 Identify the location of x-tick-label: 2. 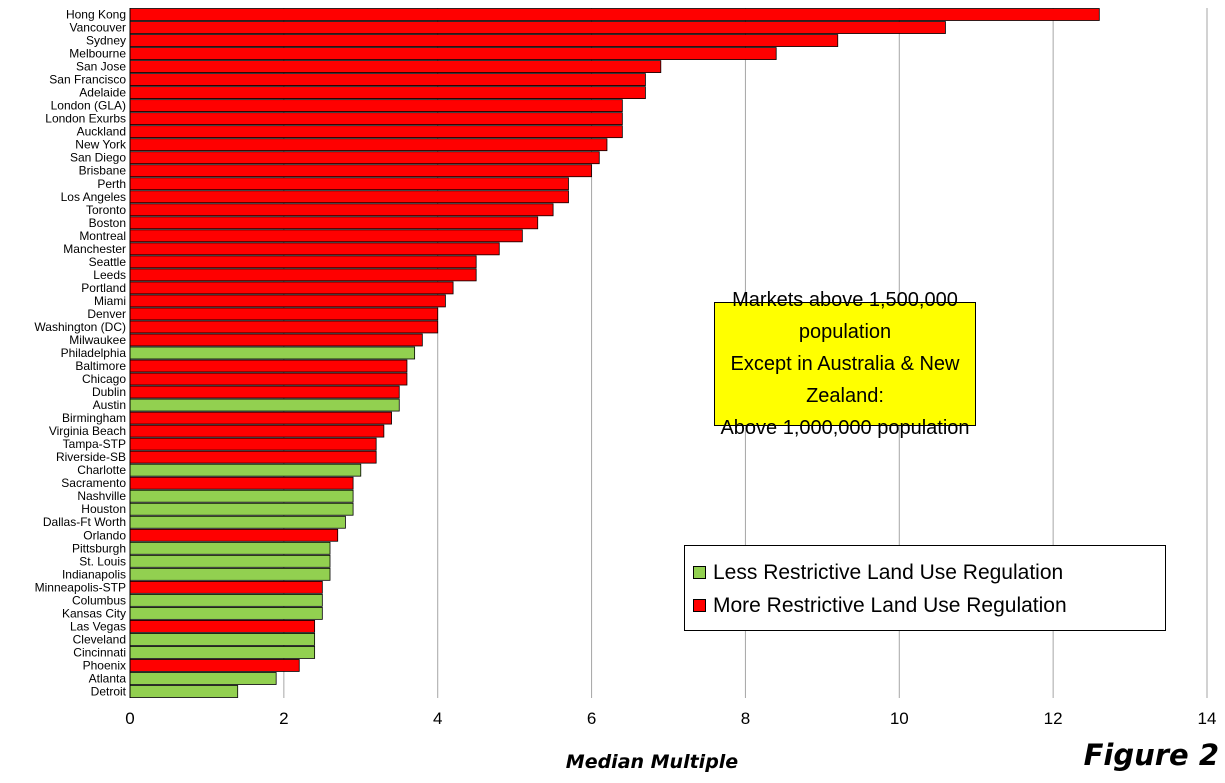
(283, 718).